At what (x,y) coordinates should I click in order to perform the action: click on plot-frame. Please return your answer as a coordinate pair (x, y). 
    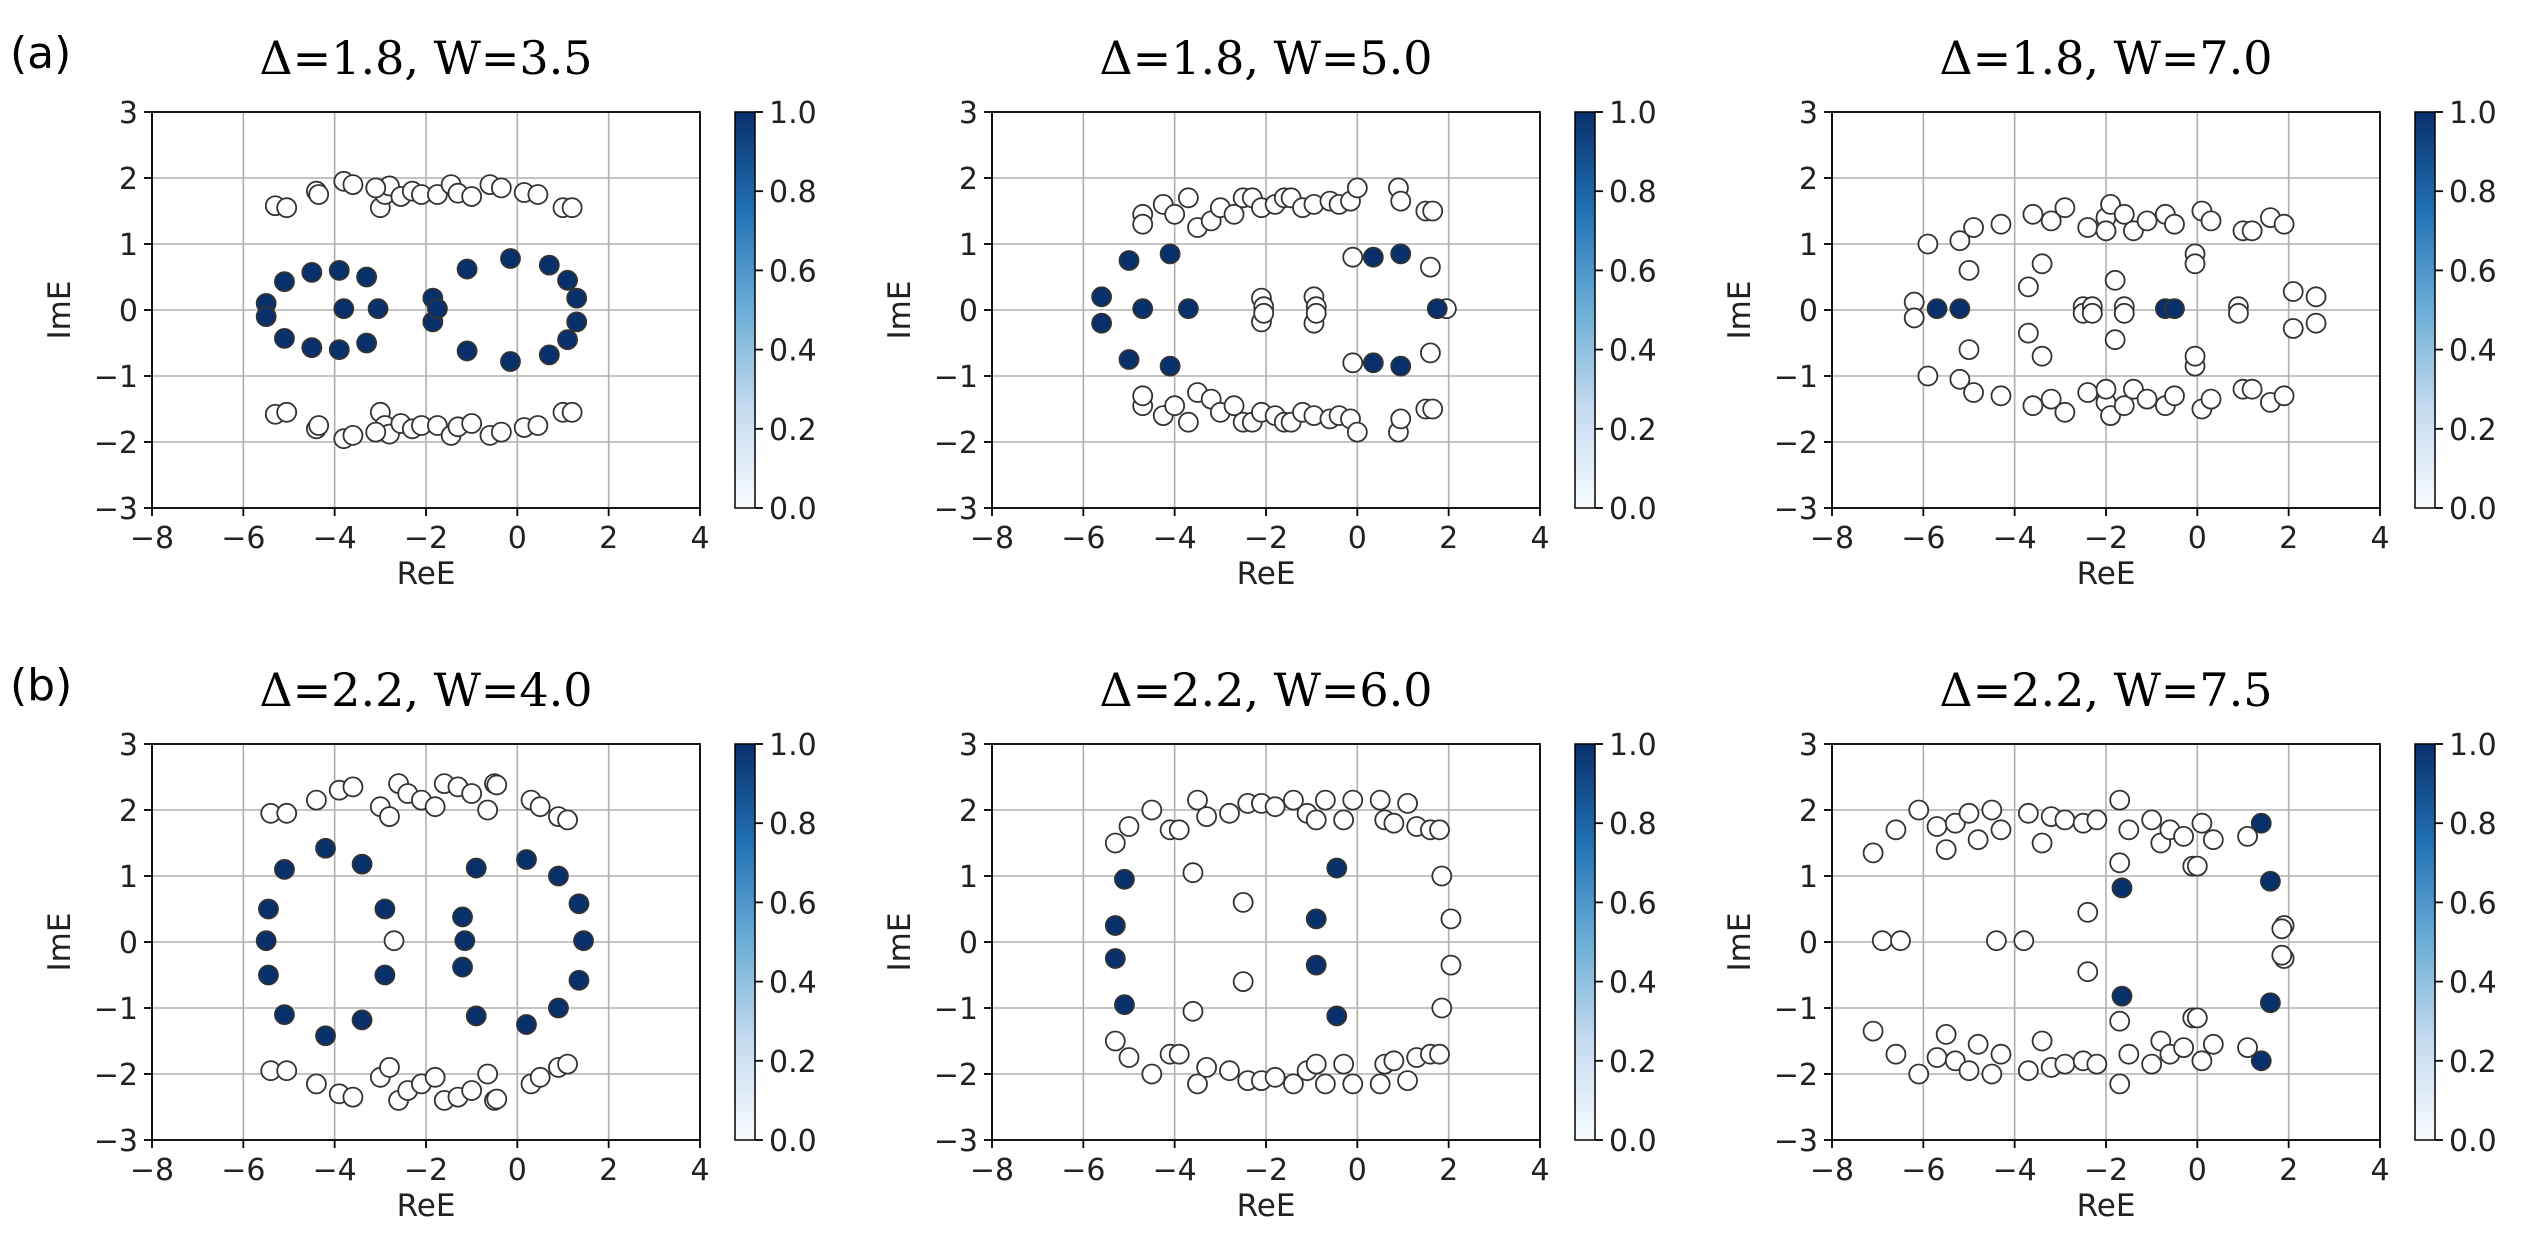
    Looking at the image, I should click on (426, 310).